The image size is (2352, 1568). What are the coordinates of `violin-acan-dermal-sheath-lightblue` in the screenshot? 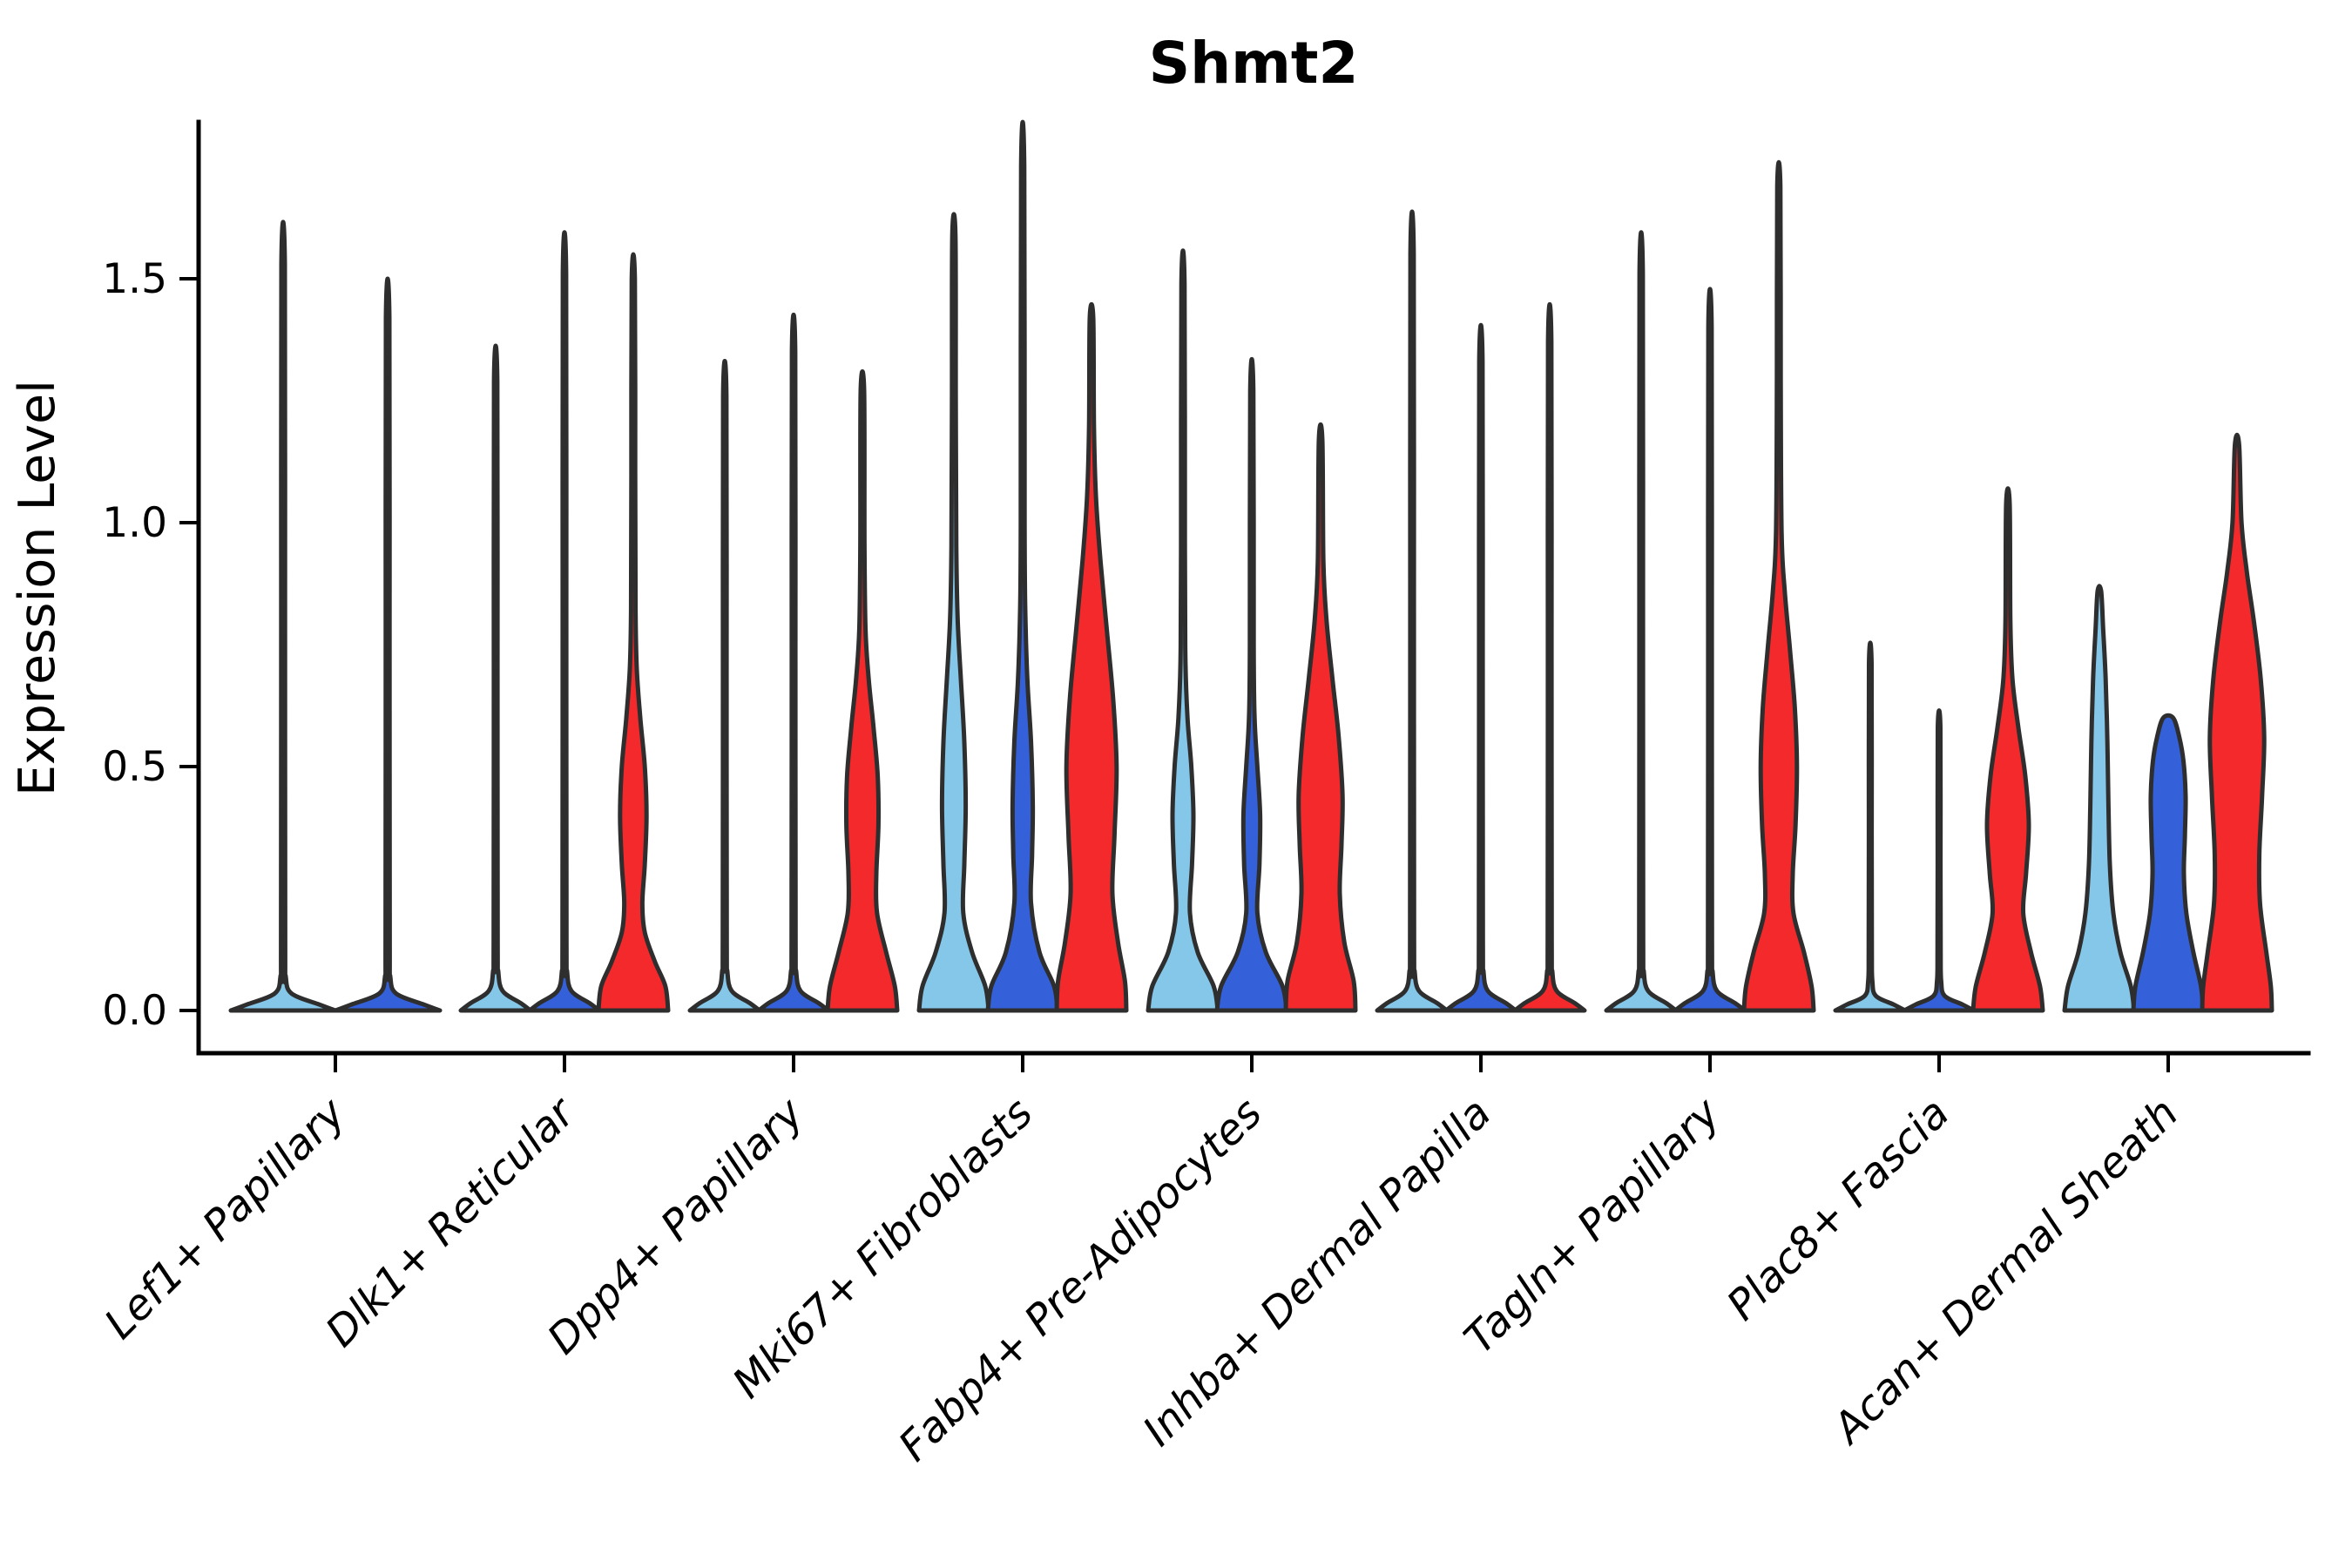 It's located at (2099, 798).